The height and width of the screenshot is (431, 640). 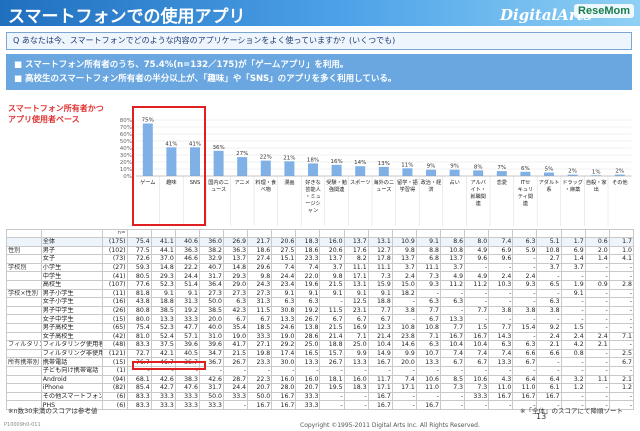 What do you see at coordinates (260, 284) in the screenshot?
I see `table-cell: 24.3` at bounding box center [260, 284].